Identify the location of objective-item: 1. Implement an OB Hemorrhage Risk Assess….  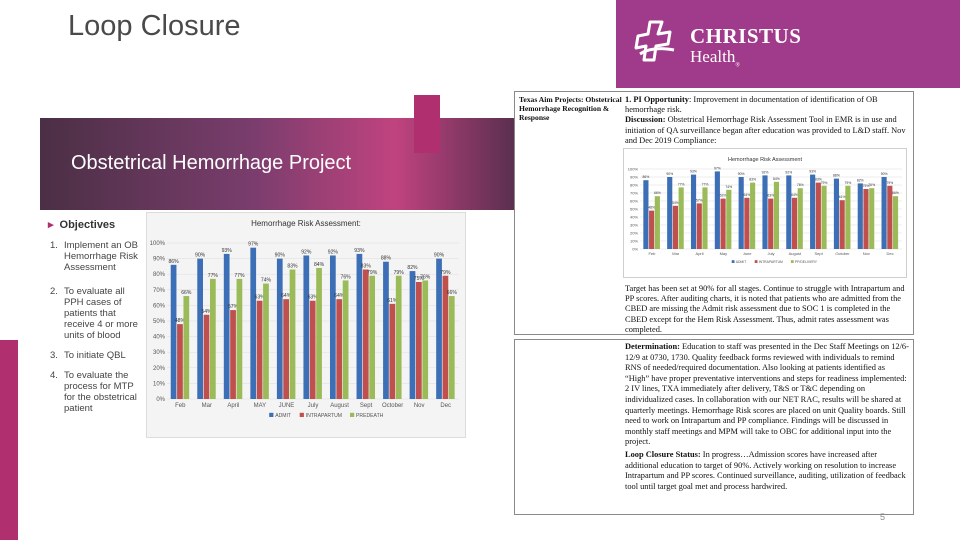
(94, 256).